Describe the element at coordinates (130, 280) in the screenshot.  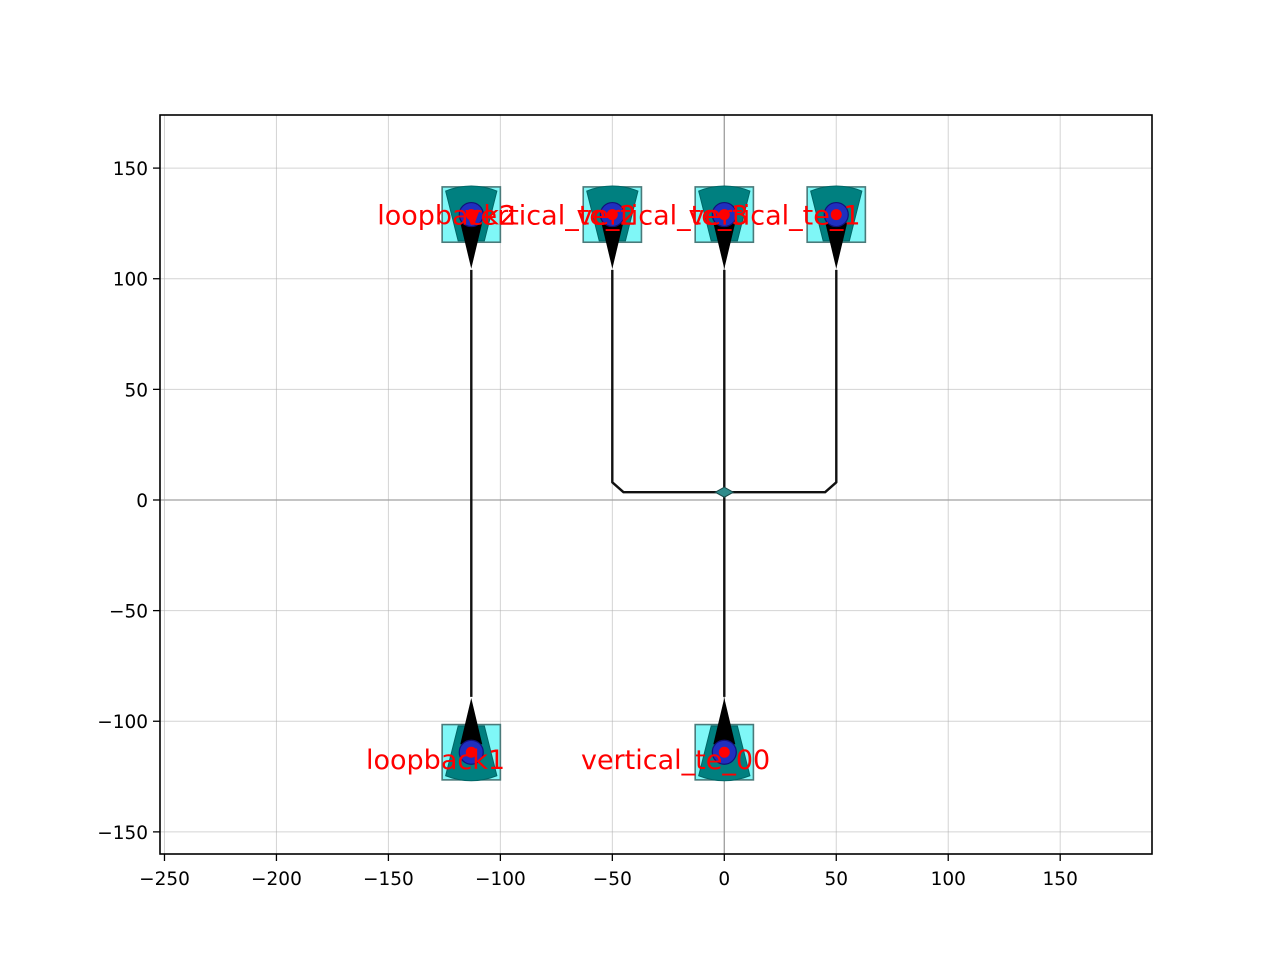
I see `y-tick-label: 100` at that location.